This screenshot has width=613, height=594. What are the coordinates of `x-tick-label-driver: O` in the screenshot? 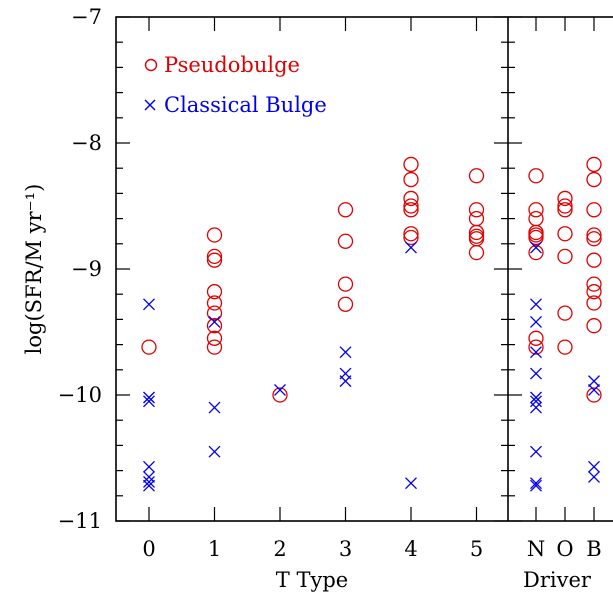 It's located at (564, 549).